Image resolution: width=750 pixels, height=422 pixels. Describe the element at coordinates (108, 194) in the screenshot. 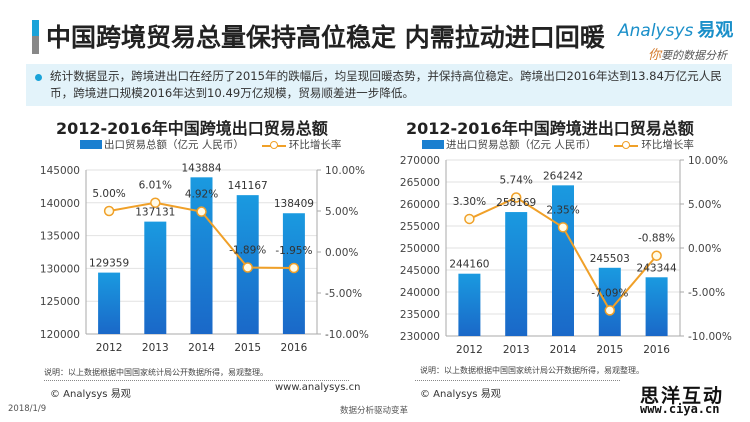

I see `growth-value-label: 5.00%` at that location.